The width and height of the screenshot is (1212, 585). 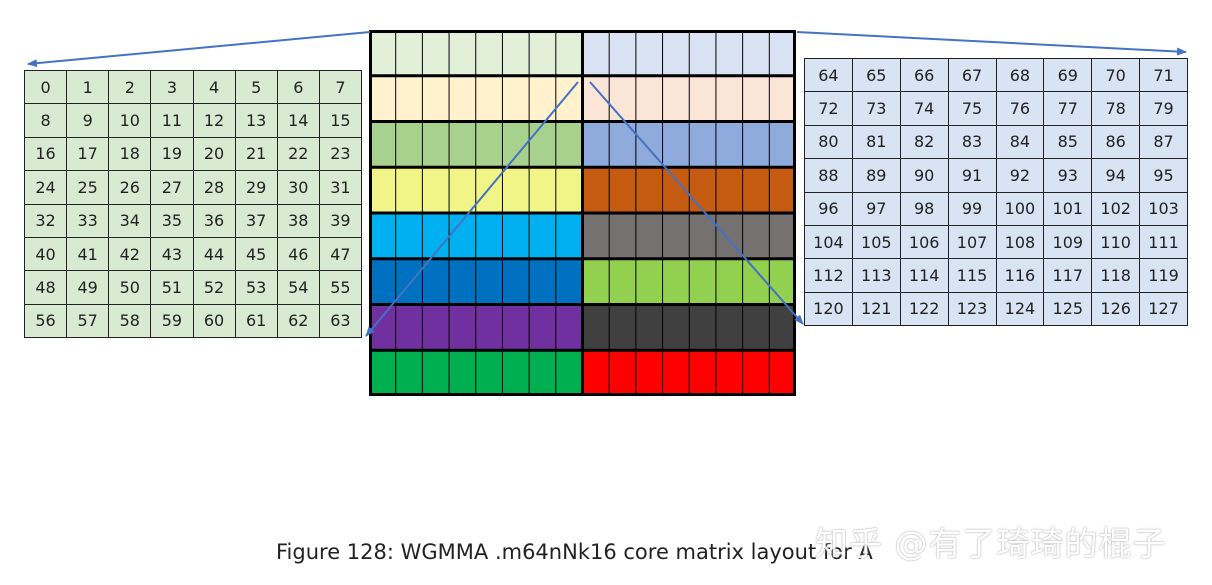 What do you see at coordinates (256, 120) in the screenshot?
I see `matrix-cell: 13` at bounding box center [256, 120].